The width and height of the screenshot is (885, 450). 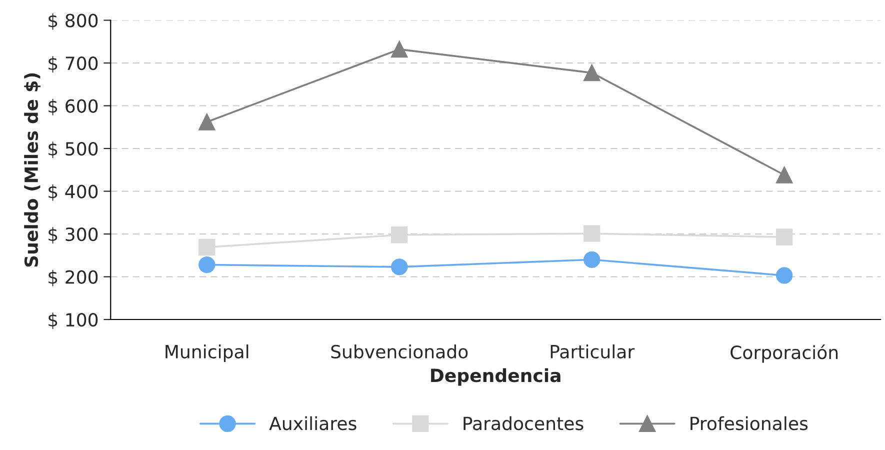 I want to click on y-tick-label: $ 400, so click(x=73, y=192).